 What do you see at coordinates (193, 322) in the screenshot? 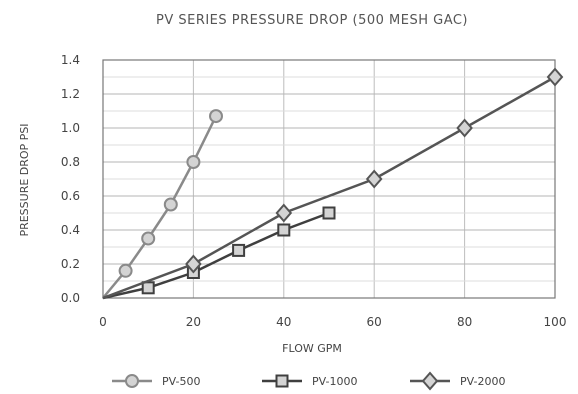
I see `x-tick-label: 20` at bounding box center [193, 322].